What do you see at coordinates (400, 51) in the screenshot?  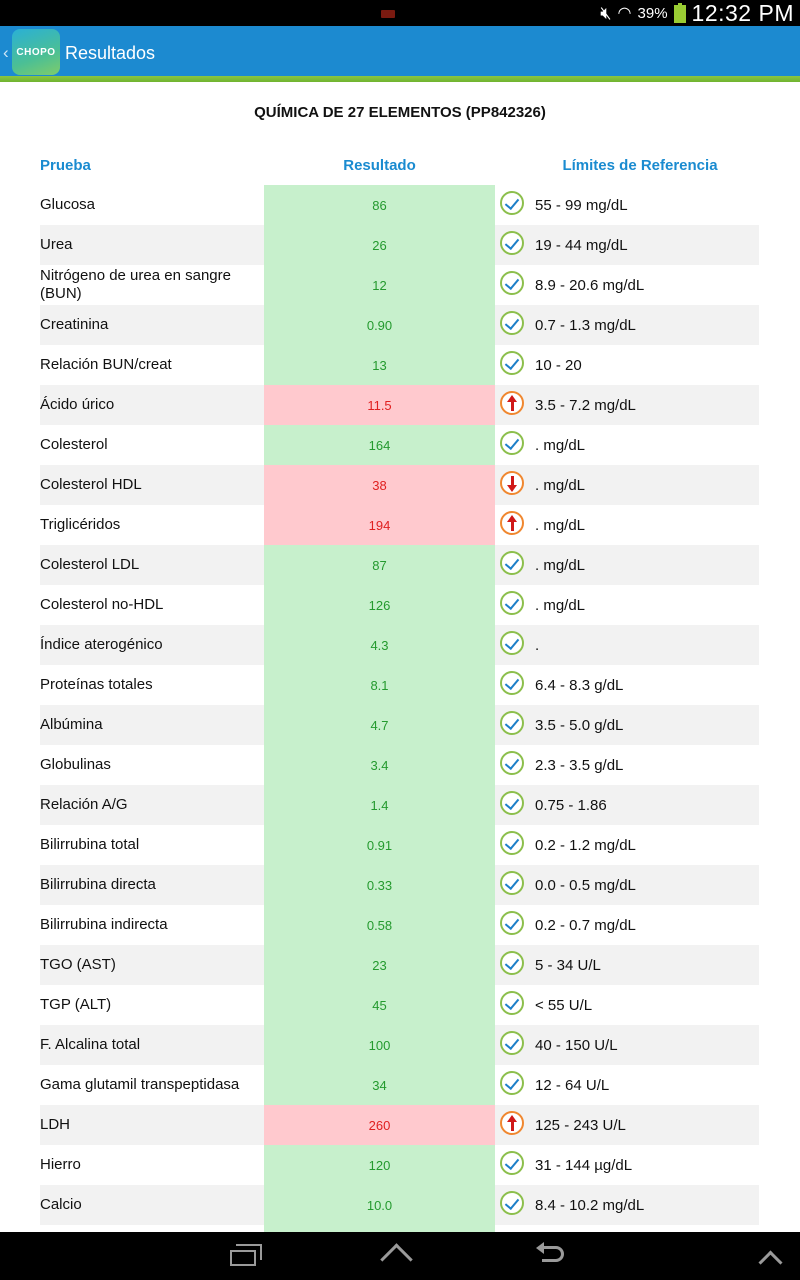 I see `action-bar: ‹ CHOPO Resultados` at bounding box center [400, 51].